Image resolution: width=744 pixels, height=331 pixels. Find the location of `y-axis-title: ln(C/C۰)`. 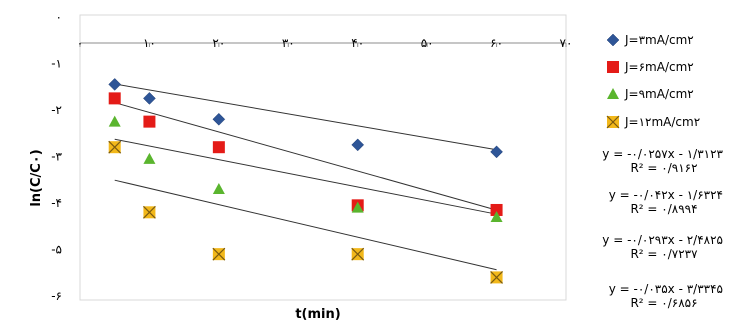

y-axis-title: ln(C/C۰) is located at coordinates (36, 177).